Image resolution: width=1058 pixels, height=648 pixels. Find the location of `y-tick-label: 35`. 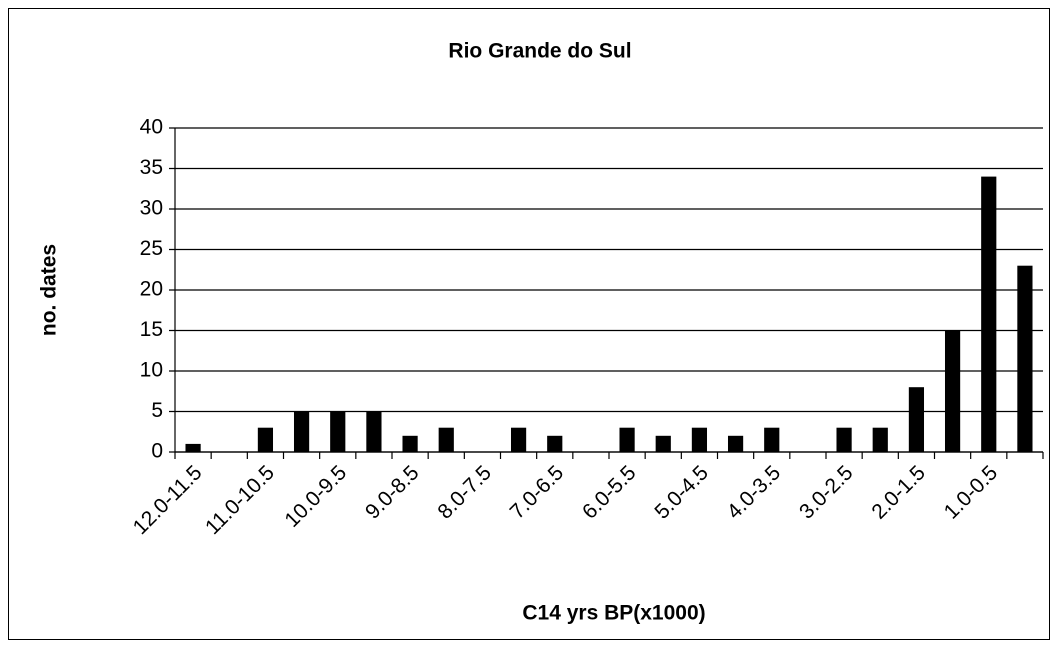

y-tick-label: 35 is located at coordinates (151, 167).